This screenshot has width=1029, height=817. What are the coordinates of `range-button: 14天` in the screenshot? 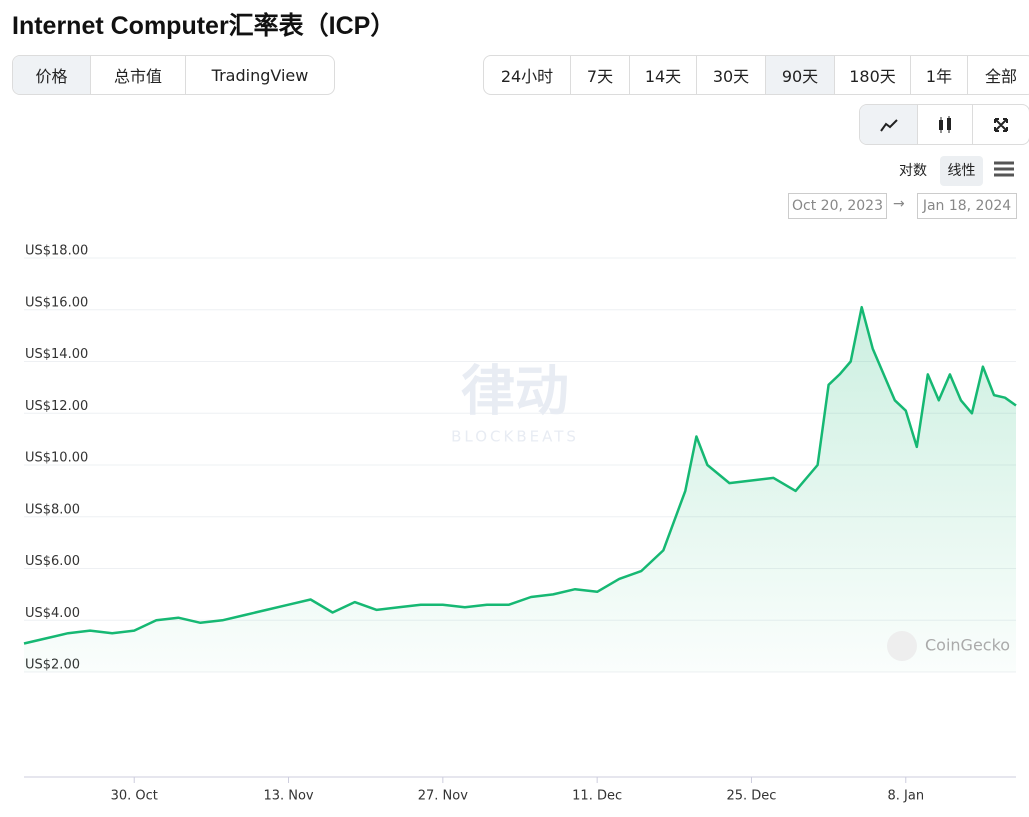 It's located at (663, 75).